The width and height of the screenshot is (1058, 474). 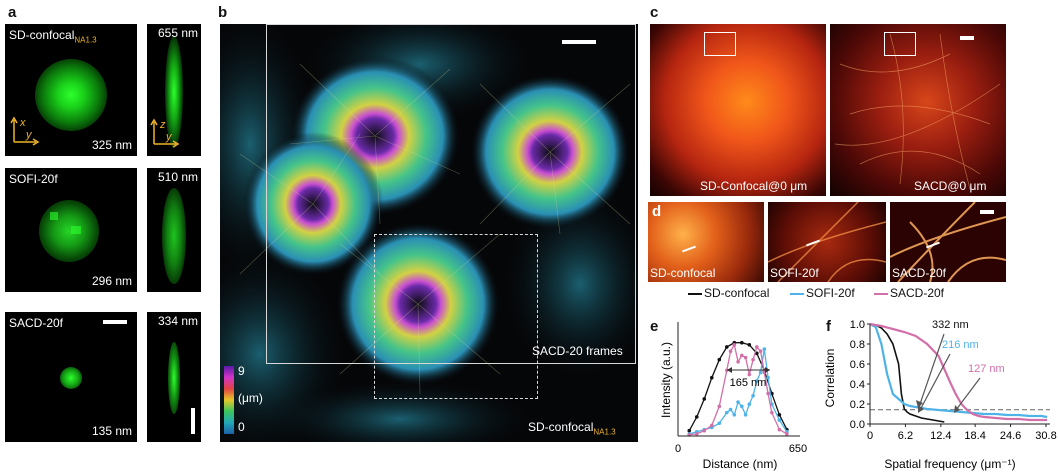 What do you see at coordinates (12, 12) in the screenshot?
I see `panel-label-a: a` at bounding box center [12, 12].